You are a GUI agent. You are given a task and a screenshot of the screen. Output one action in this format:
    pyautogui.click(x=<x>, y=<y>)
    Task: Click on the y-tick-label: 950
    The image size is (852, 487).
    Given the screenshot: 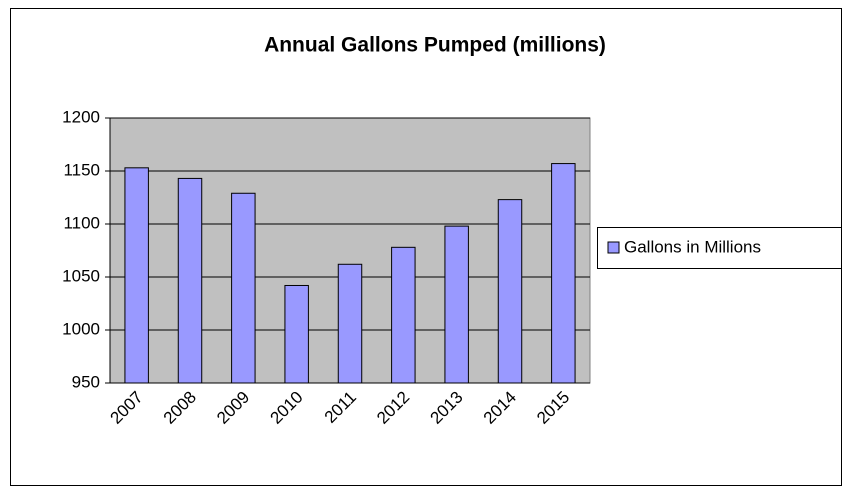 What is the action you would take?
    pyautogui.click(x=86, y=381)
    